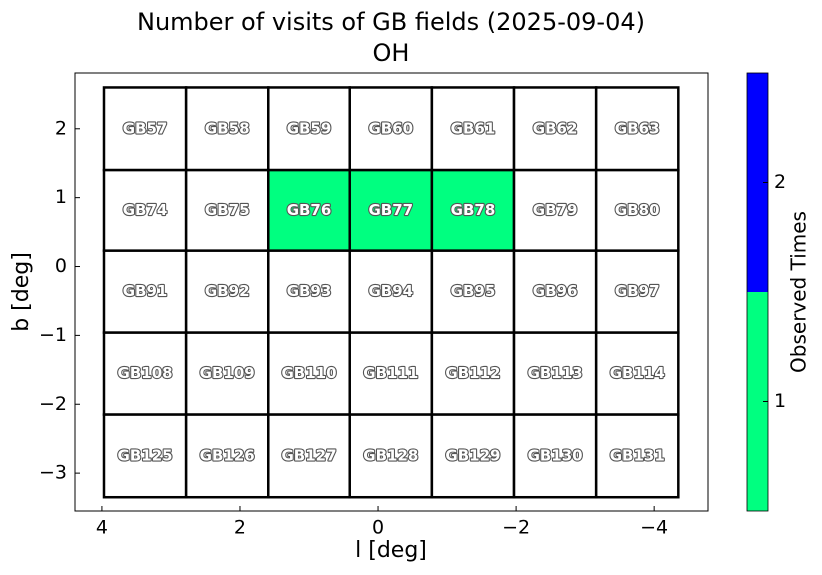  I want to click on field-label: GB93, so click(309, 291).